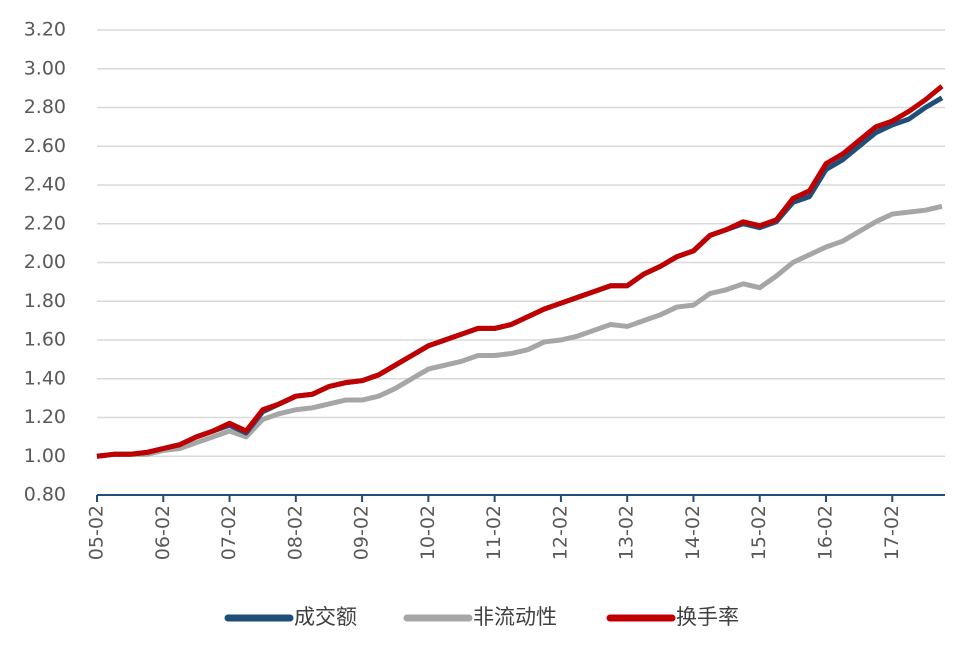 The width and height of the screenshot is (960, 645). I want to click on x-tick-label: 12-02, so click(560, 532).